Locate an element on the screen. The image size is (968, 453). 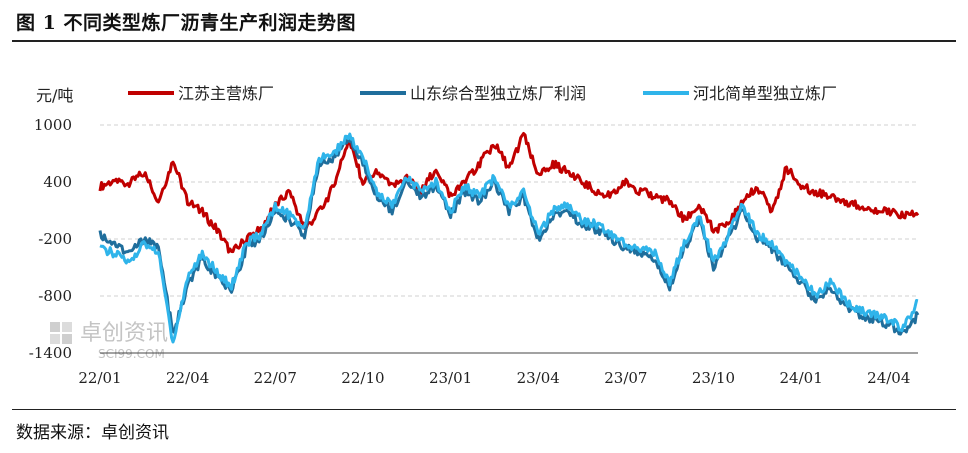
watermark-site: SCI99.COM is located at coordinates (131, 354).